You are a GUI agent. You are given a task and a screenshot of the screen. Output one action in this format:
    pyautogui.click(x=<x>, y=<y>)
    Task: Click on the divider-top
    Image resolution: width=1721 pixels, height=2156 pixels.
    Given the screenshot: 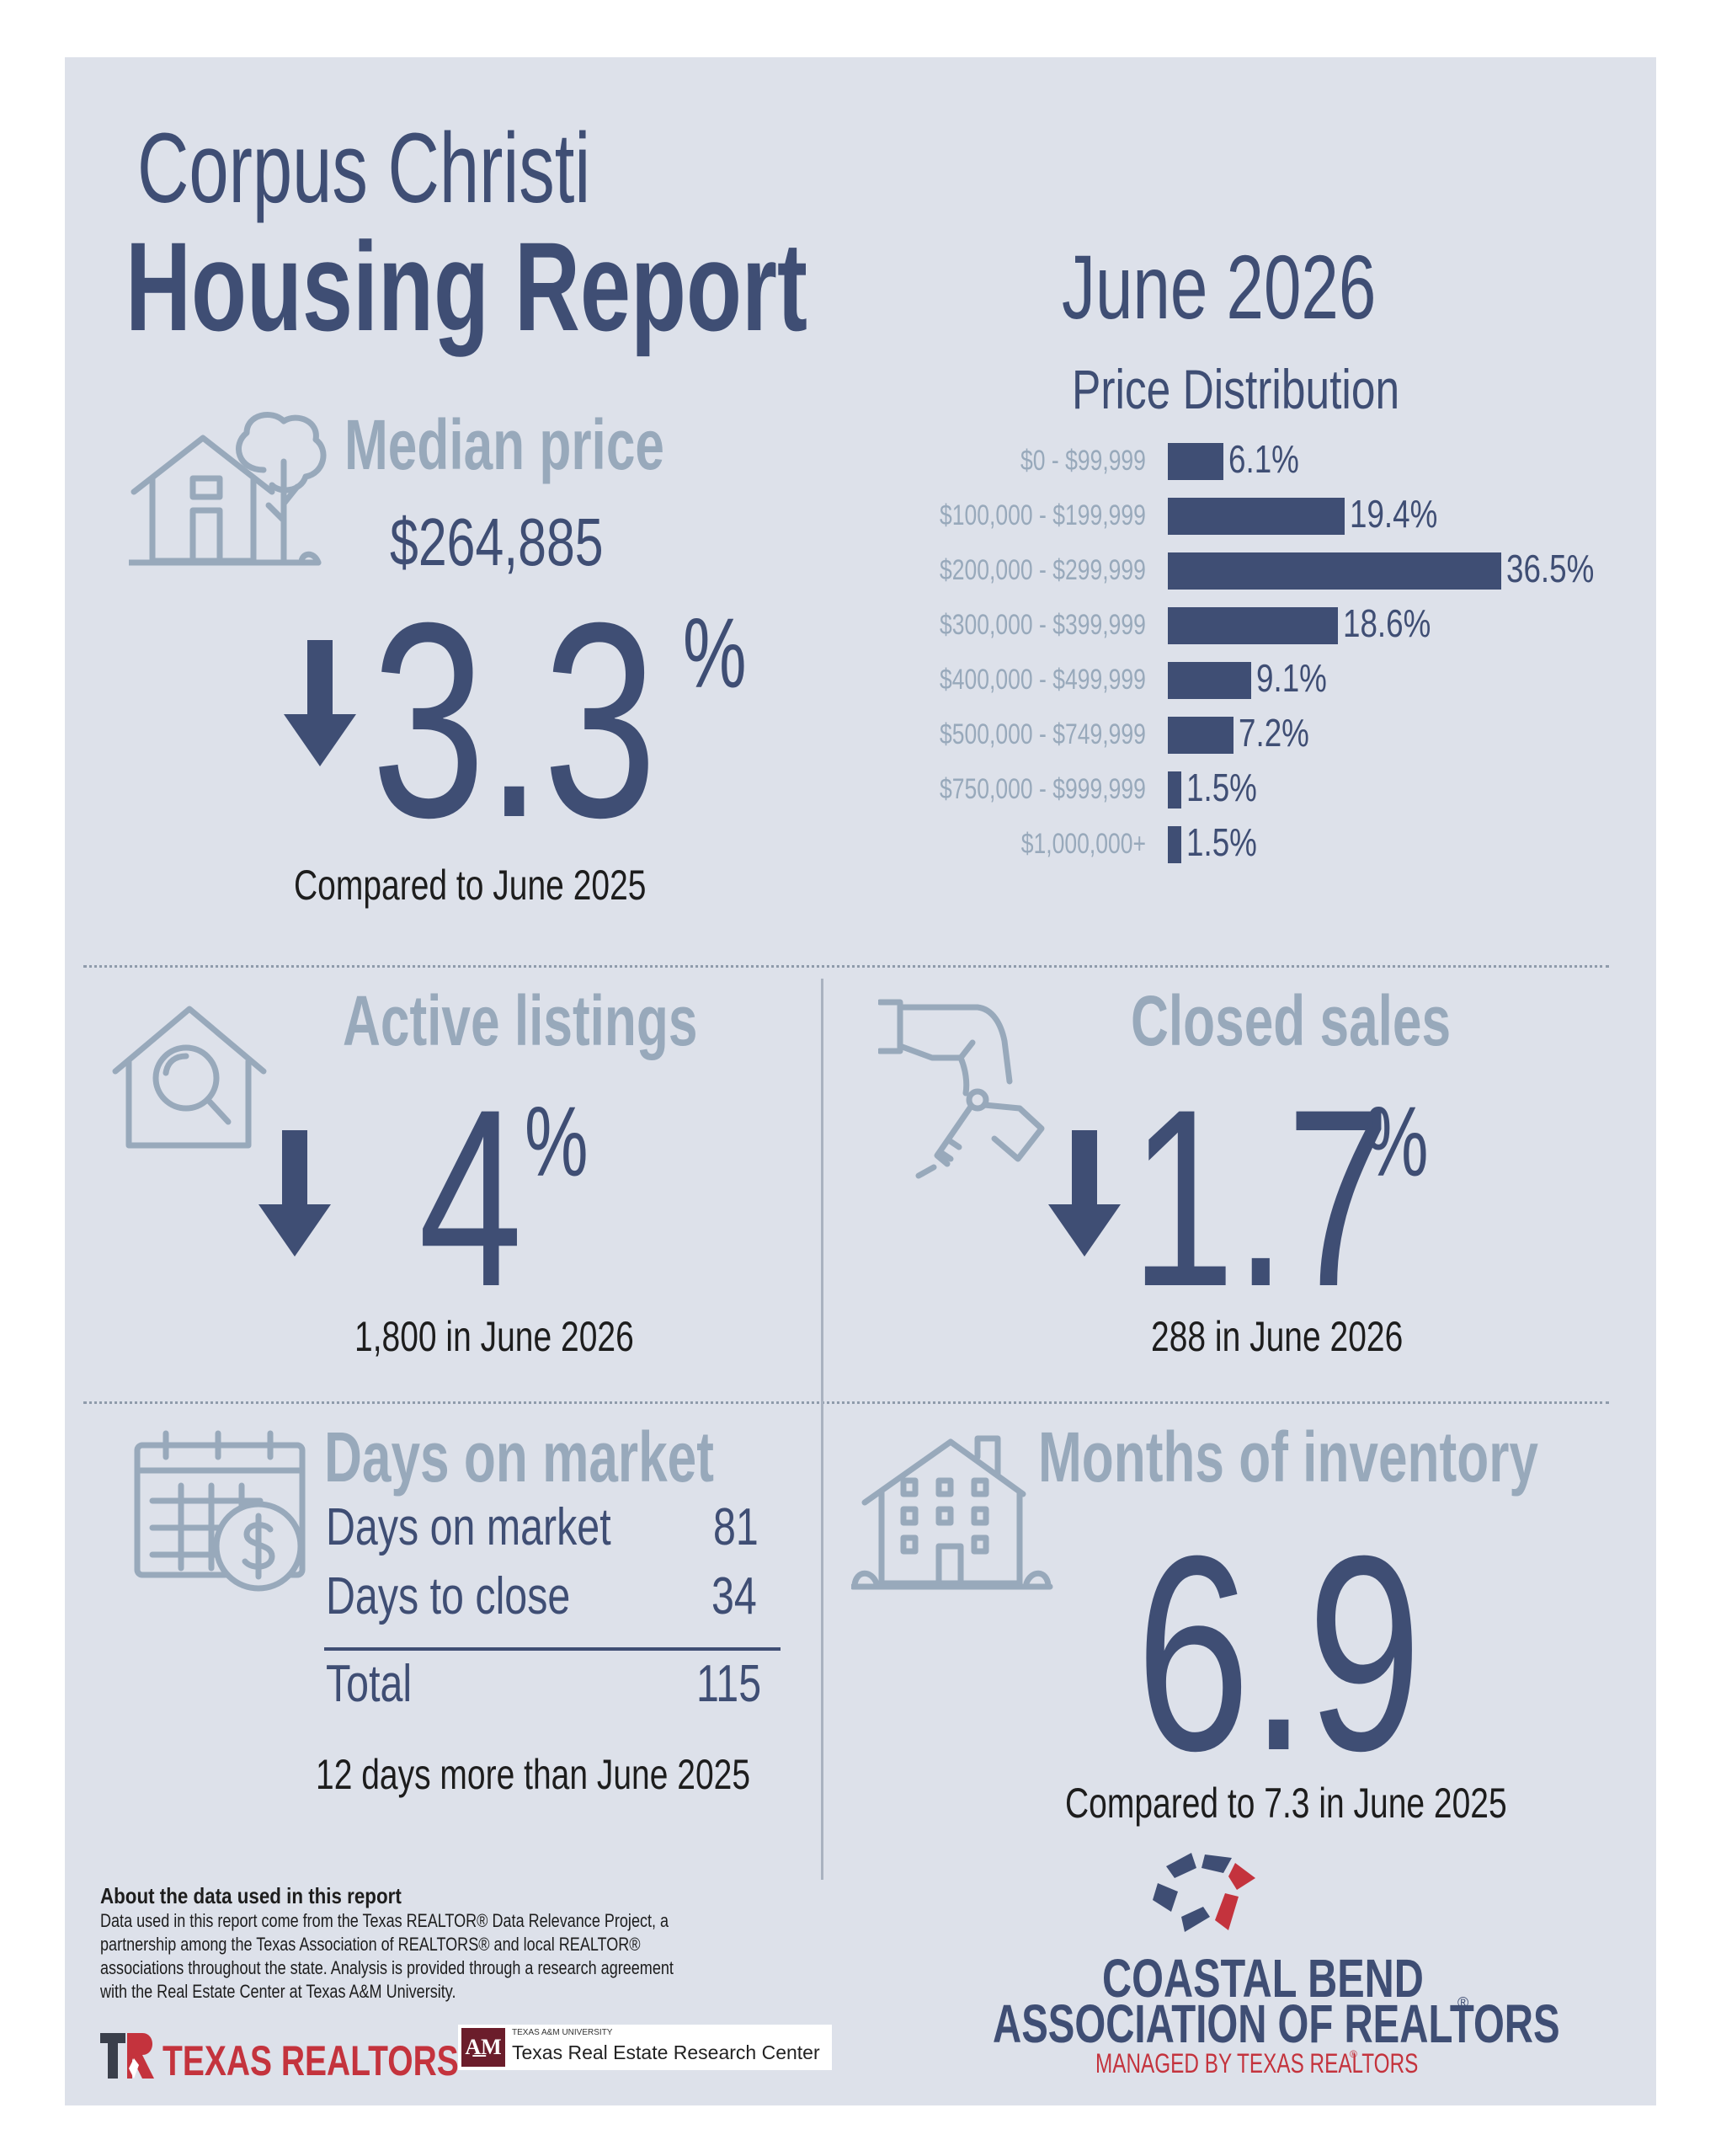 What is the action you would take?
    pyautogui.click(x=846, y=966)
    